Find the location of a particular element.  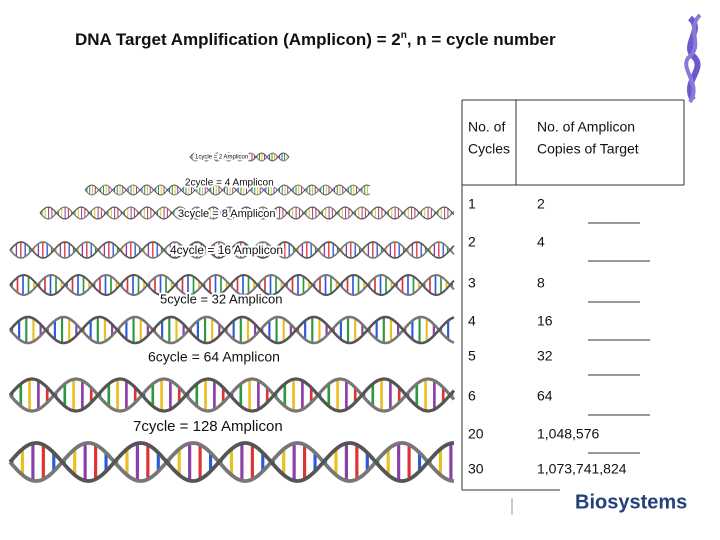

table-cell: 20 is located at coordinates (476, 434).